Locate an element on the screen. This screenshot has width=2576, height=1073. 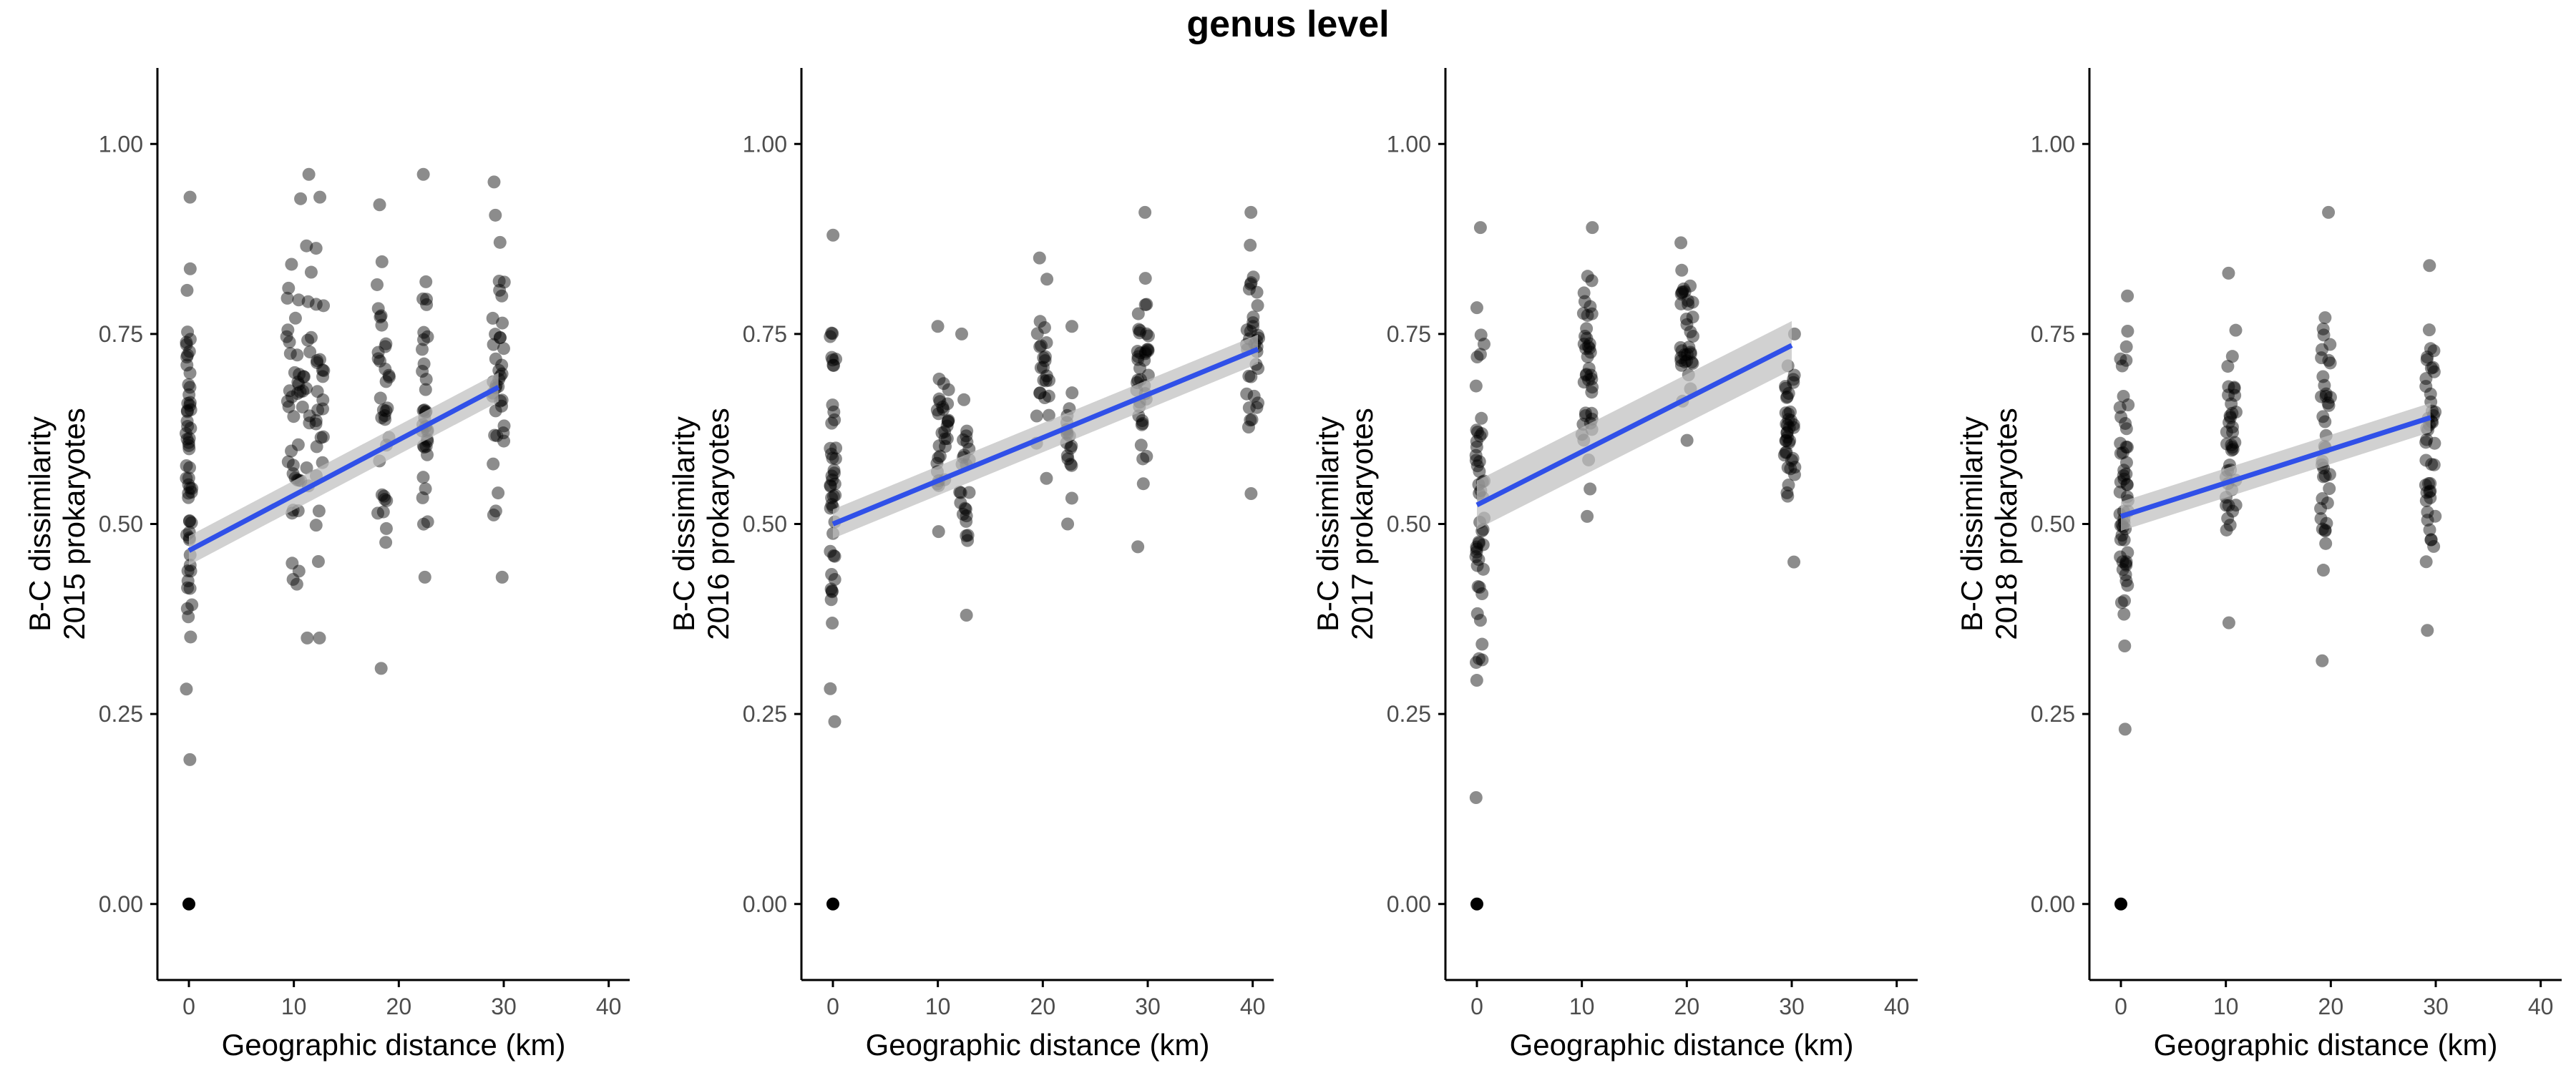
y-tick-label: 0.25 is located at coordinates (121, 714).